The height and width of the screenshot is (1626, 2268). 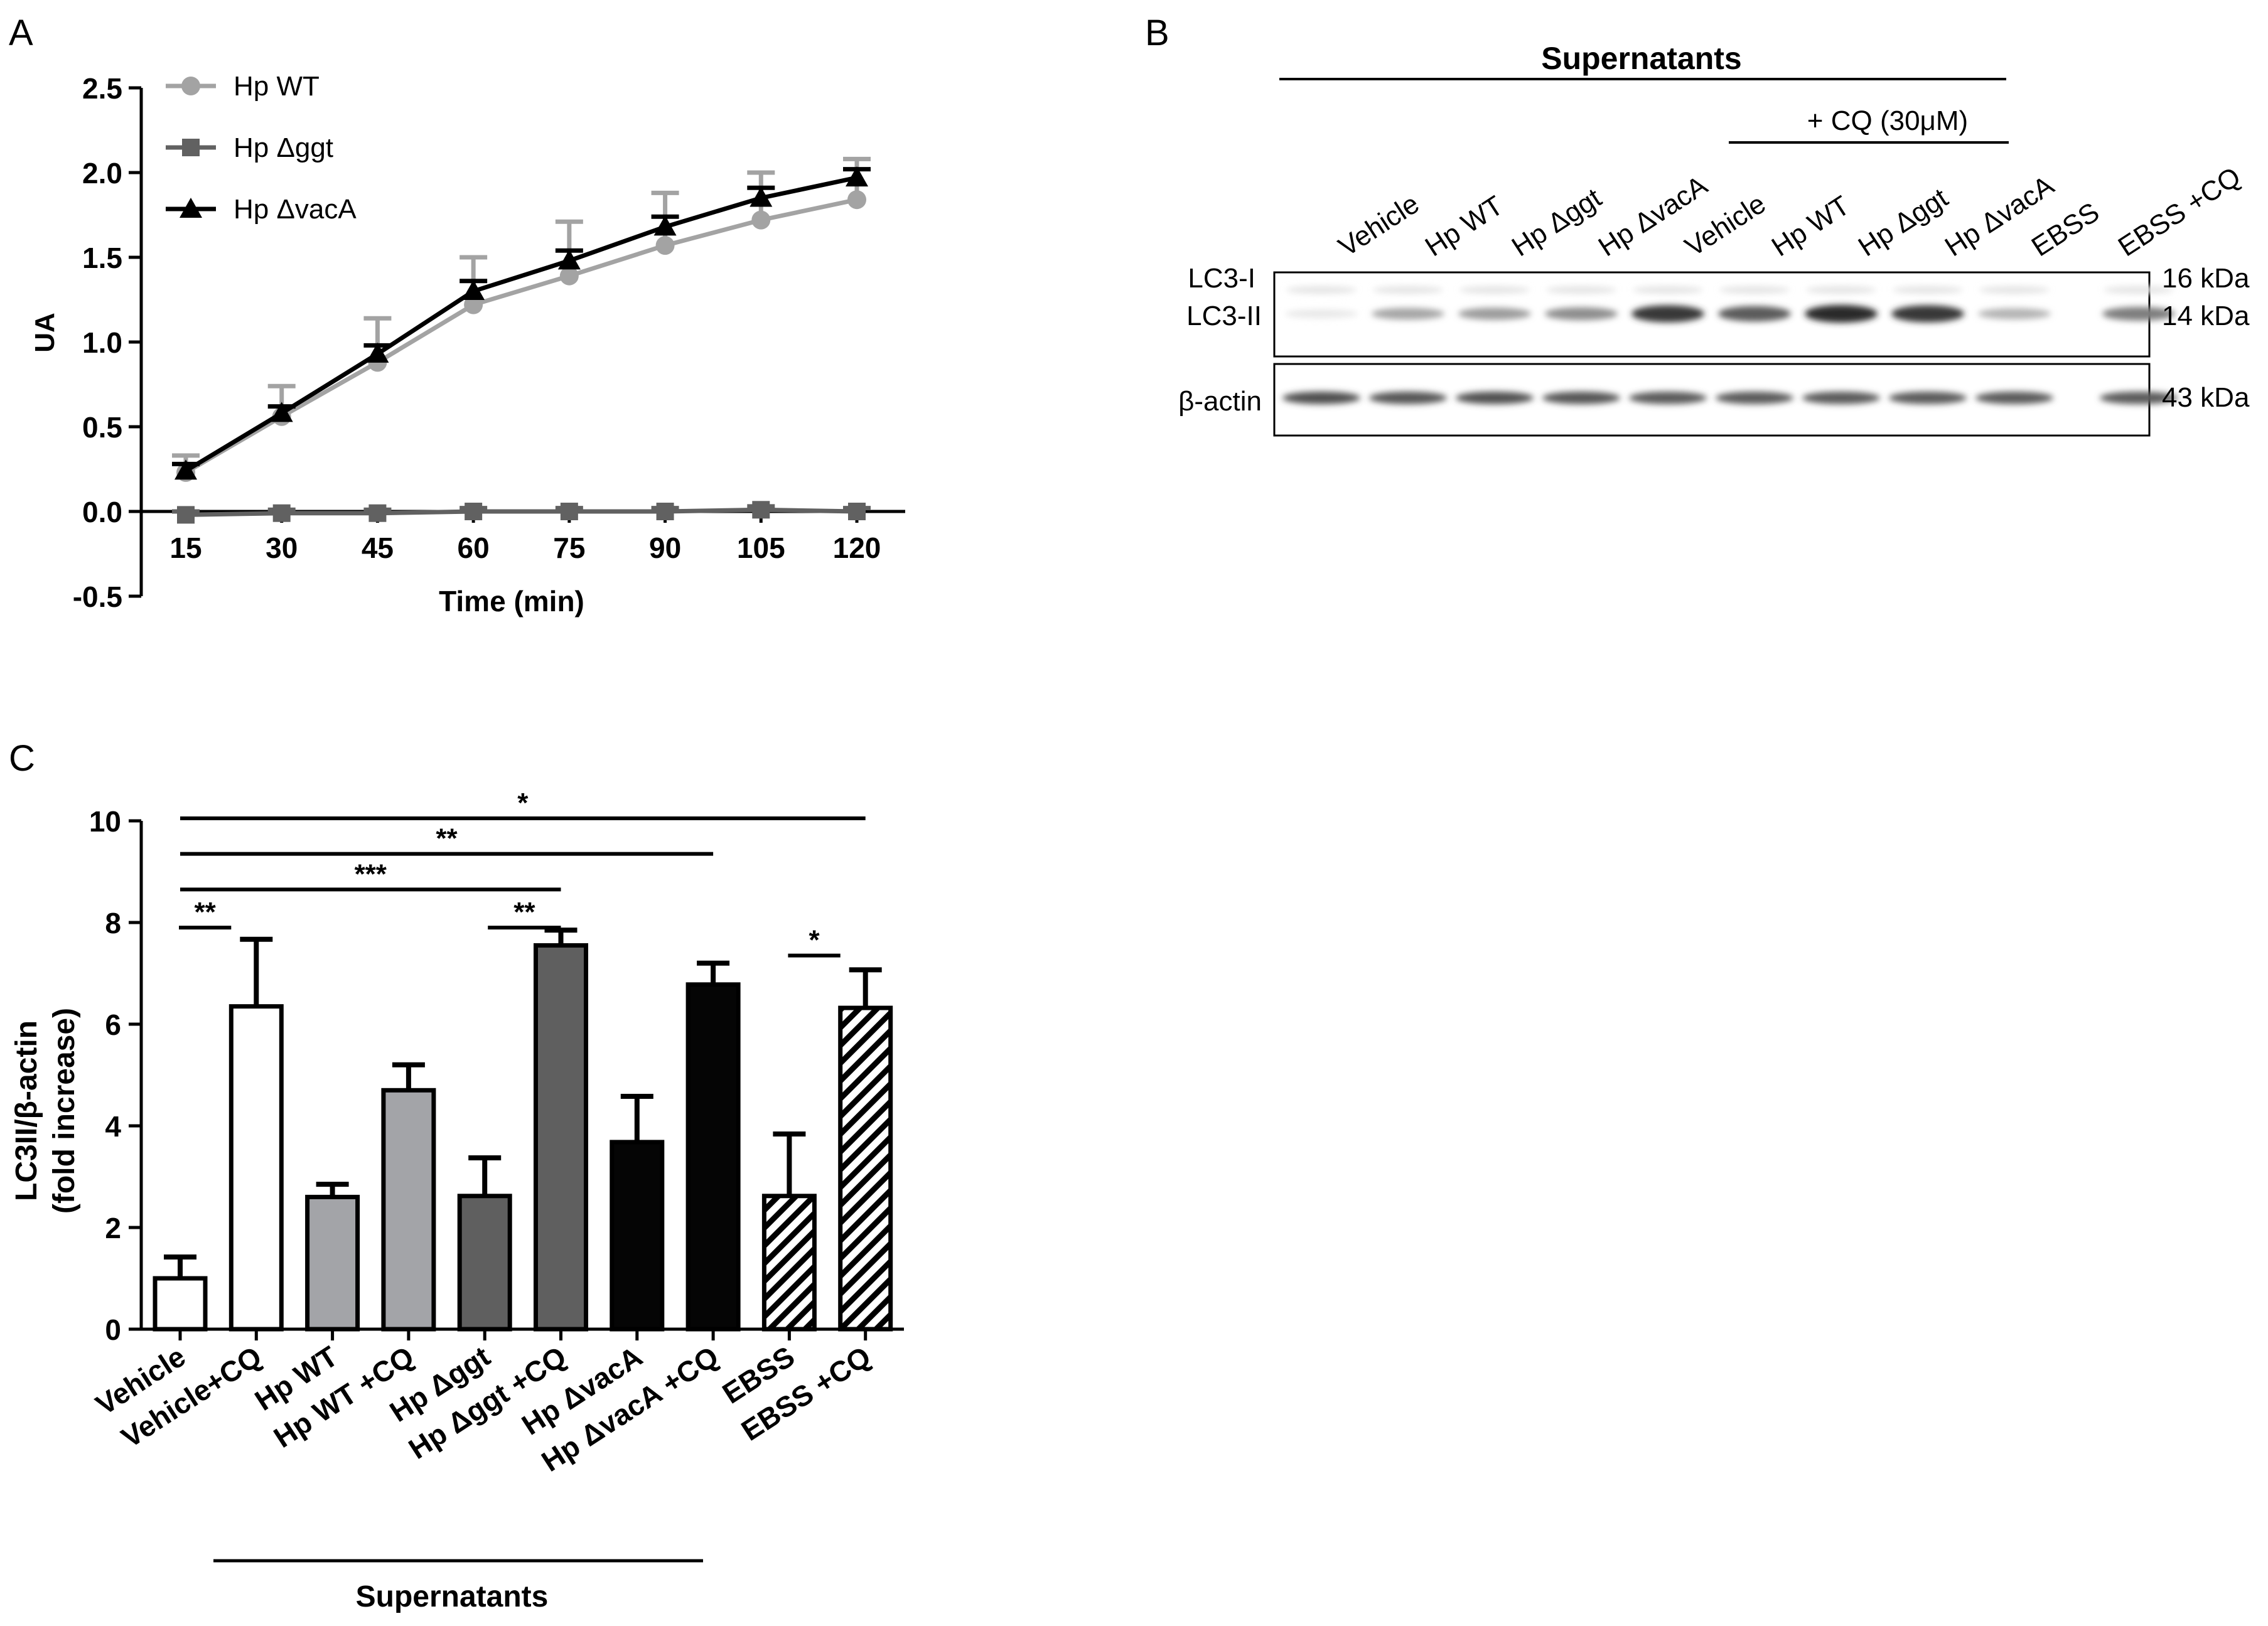 I want to click on panel-a-series, so click(x=521, y=340).